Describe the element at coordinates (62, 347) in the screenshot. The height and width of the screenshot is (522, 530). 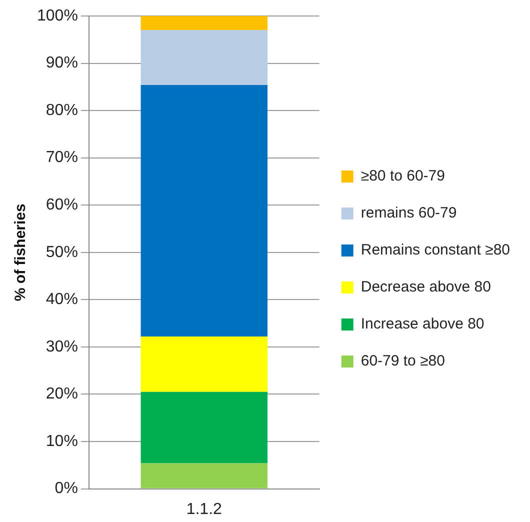
I see `y-tick-label: 30%` at that location.